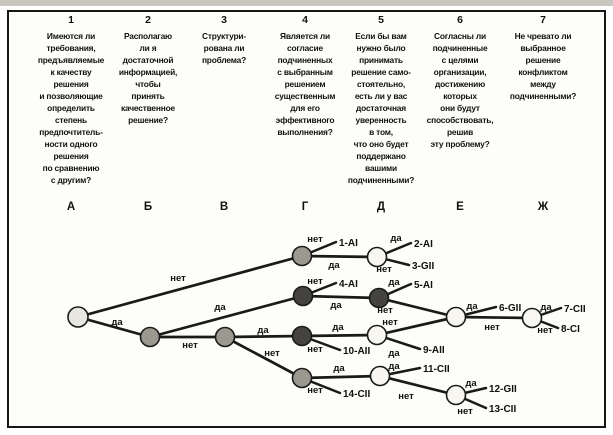  I want to click on outcome-label-9: 9-AII, so click(434, 350).